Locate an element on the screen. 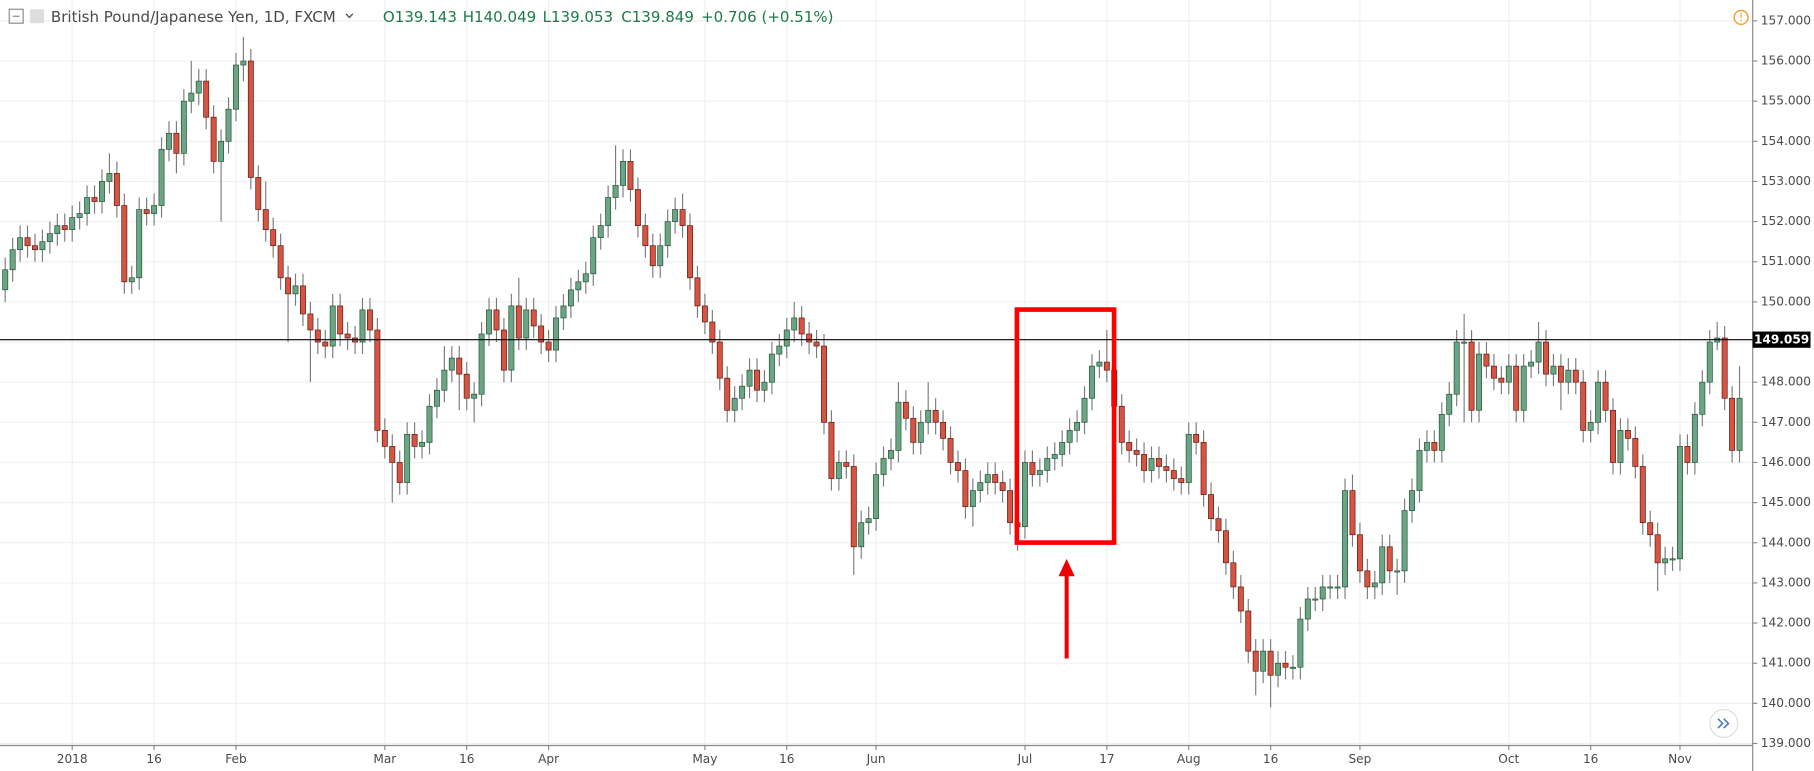  scroll-icon is located at coordinates (1723, 723).